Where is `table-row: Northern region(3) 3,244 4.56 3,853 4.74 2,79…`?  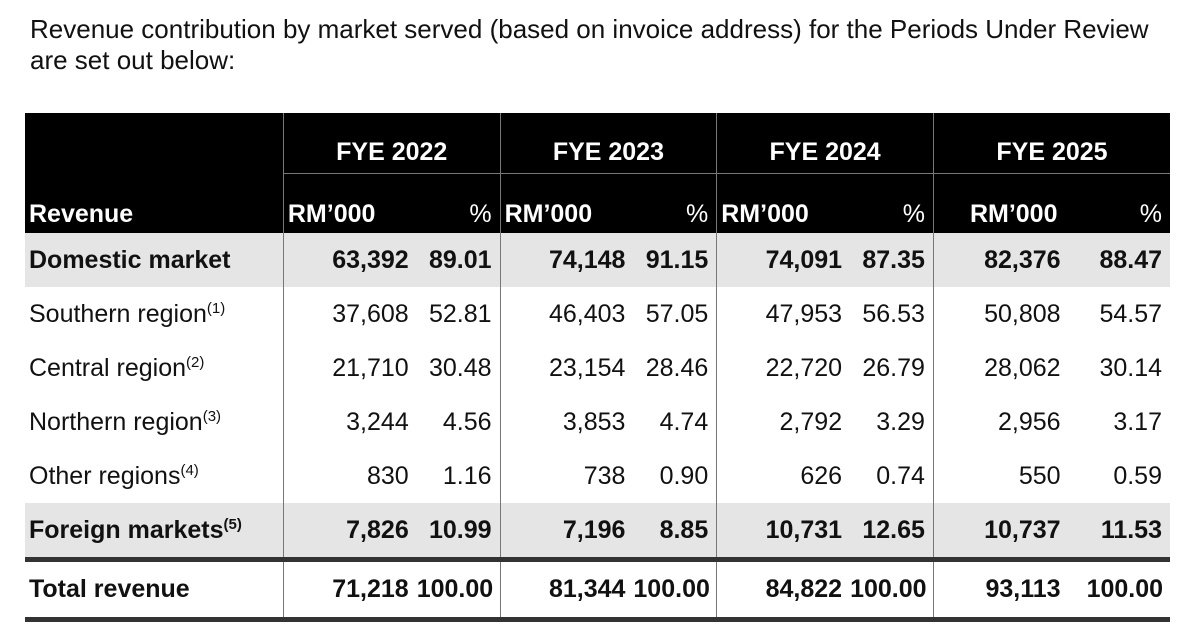
table-row: Northern region(3) 3,244 4.56 3,853 4.74 2,79… is located at coordinates (597, 422).